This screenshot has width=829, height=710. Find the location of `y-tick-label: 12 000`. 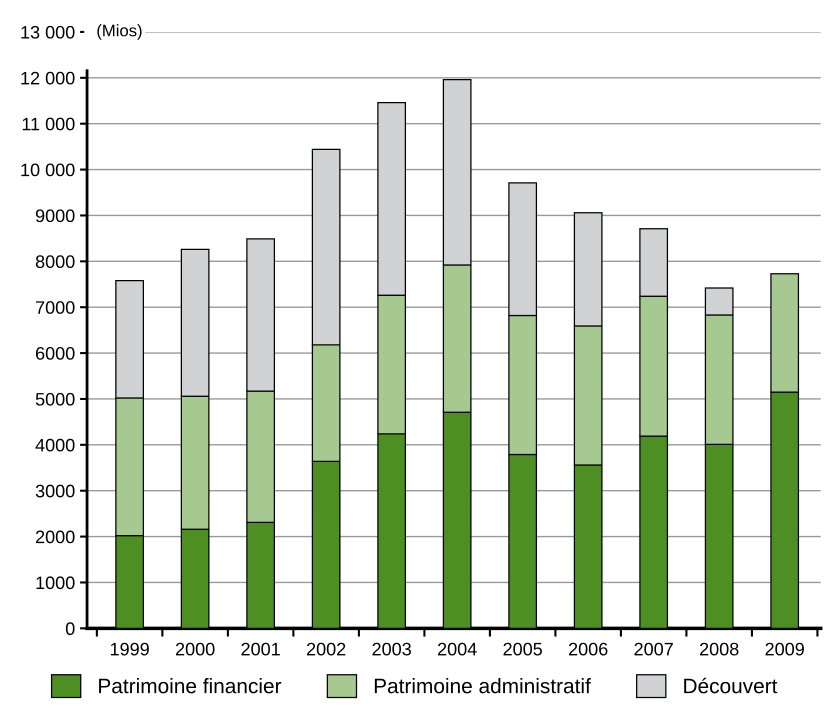

y-tick-label: 12 000 is located at coordinates (48, 78).